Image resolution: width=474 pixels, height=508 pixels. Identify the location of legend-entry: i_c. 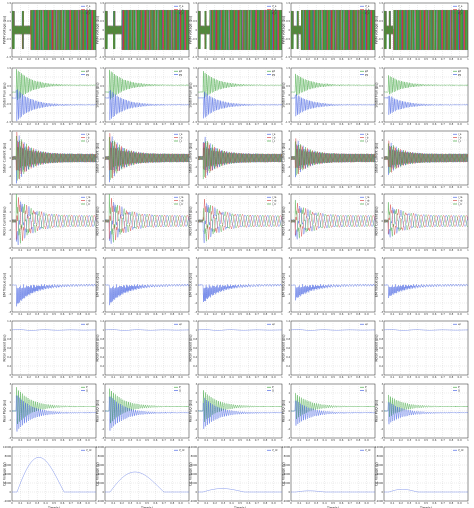
(88, 141).